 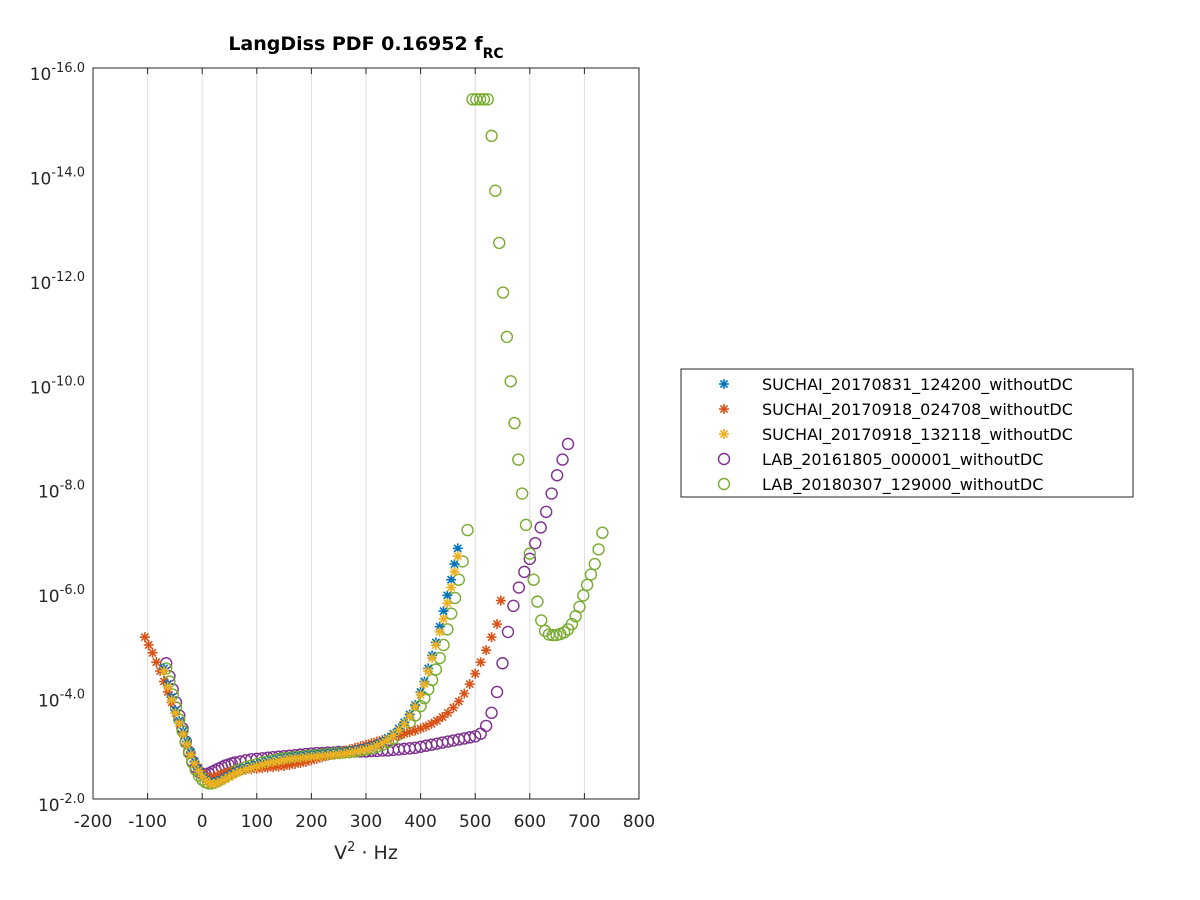 I want to click on legend-label: LAB_20180307_129000_withoutDC, so click(x=902, y=485).